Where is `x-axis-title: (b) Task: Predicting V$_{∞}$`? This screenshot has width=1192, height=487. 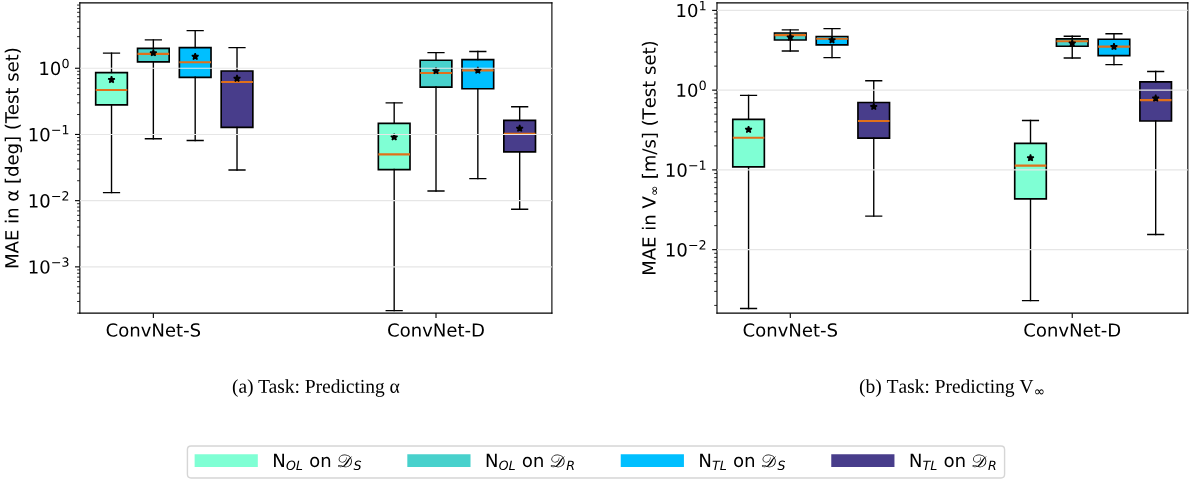
x-axis-title: (b) Task: Predicting V$_{∞}$ is located at coordinates (951, 388).